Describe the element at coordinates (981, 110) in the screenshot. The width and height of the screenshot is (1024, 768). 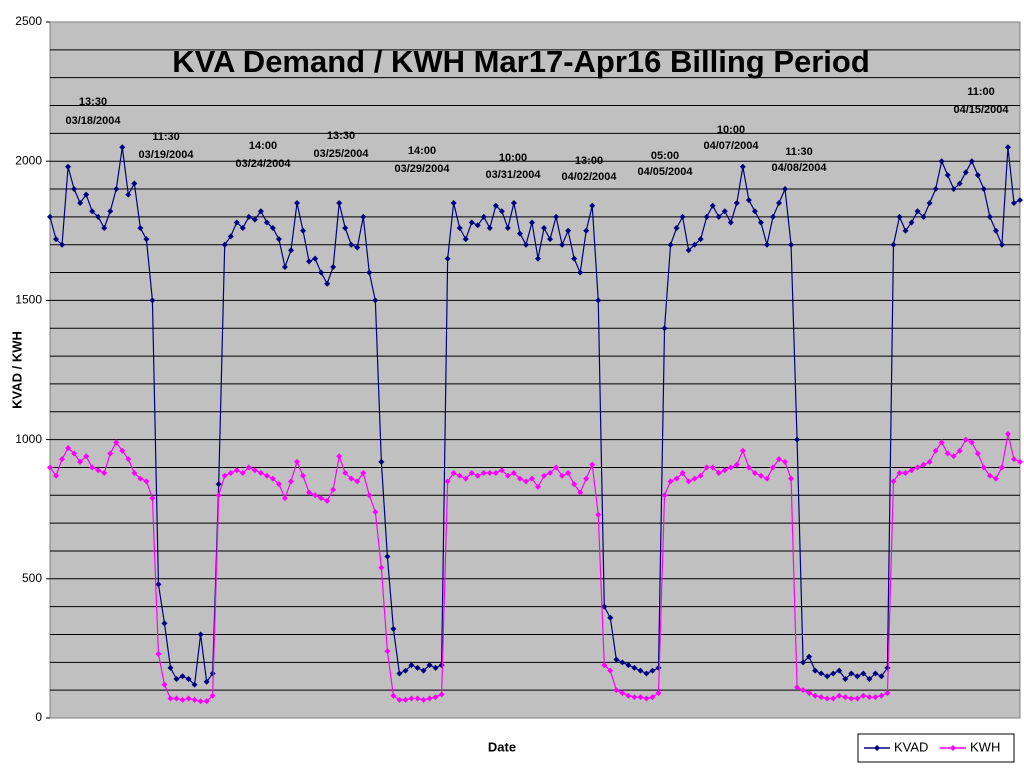
I see `annotation-date: 04/15/2004` at that location.